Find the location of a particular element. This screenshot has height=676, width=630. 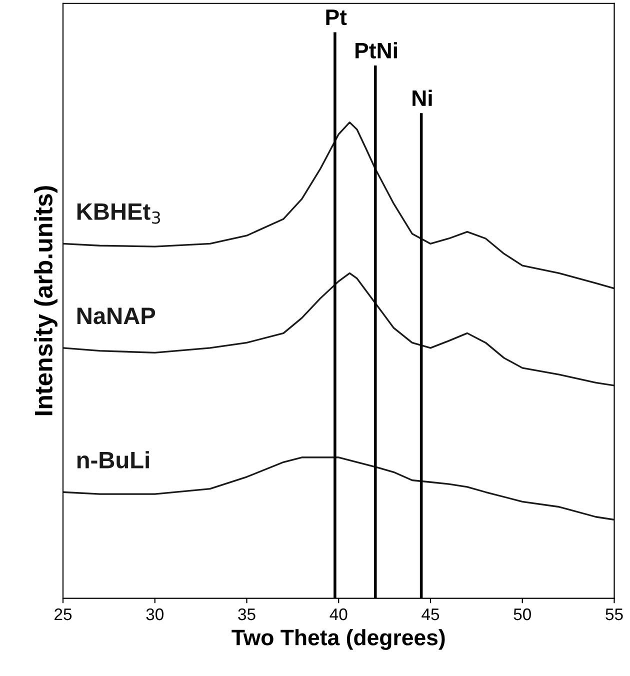

ref-line-label: Pt is located at coordinates (336, 18).